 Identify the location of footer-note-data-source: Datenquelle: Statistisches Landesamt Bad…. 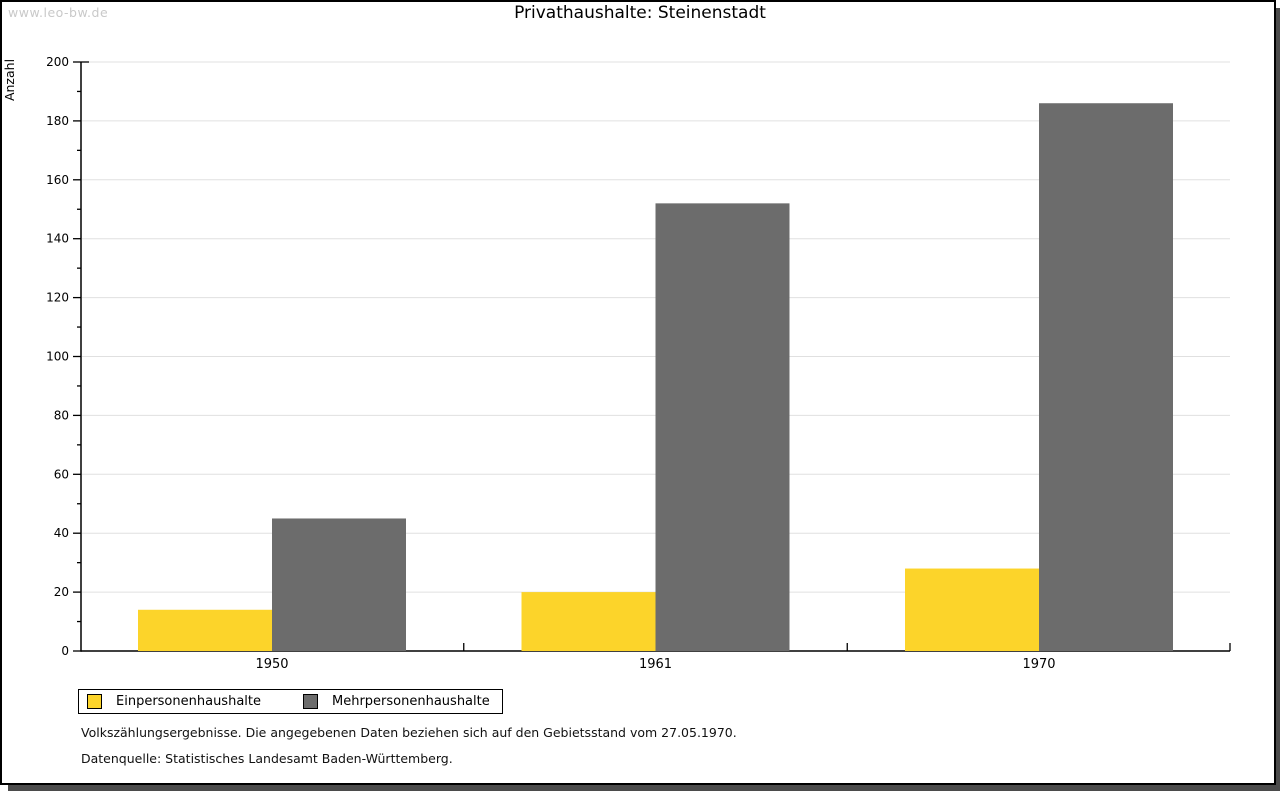
(267, 758).